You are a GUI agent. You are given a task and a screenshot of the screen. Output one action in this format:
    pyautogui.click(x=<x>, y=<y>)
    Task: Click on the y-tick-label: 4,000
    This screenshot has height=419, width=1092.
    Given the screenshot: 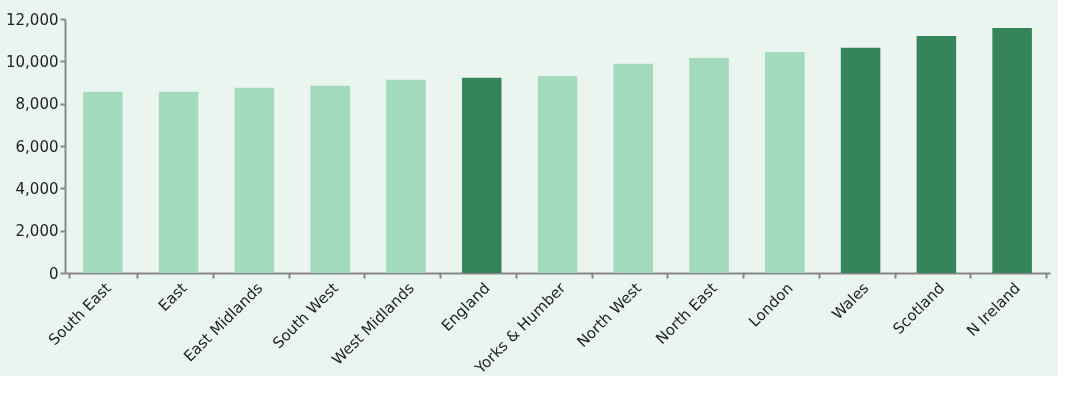 What is the action you would take?
    pyautogui.click(x=37, y=188)
    